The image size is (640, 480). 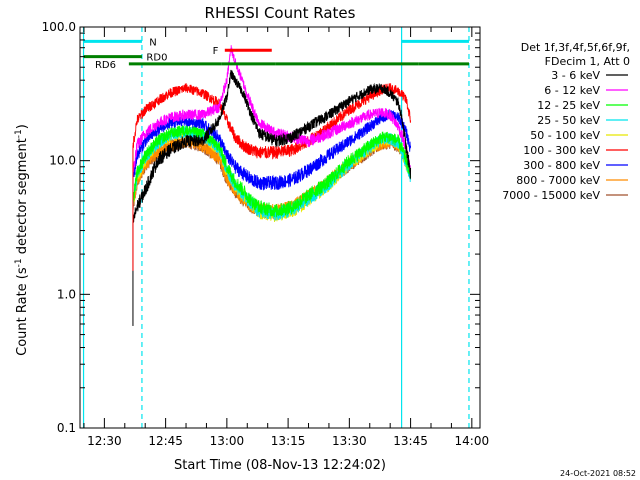 I want to click on x-tick-label: 12:45, so click(x=165, y=441).